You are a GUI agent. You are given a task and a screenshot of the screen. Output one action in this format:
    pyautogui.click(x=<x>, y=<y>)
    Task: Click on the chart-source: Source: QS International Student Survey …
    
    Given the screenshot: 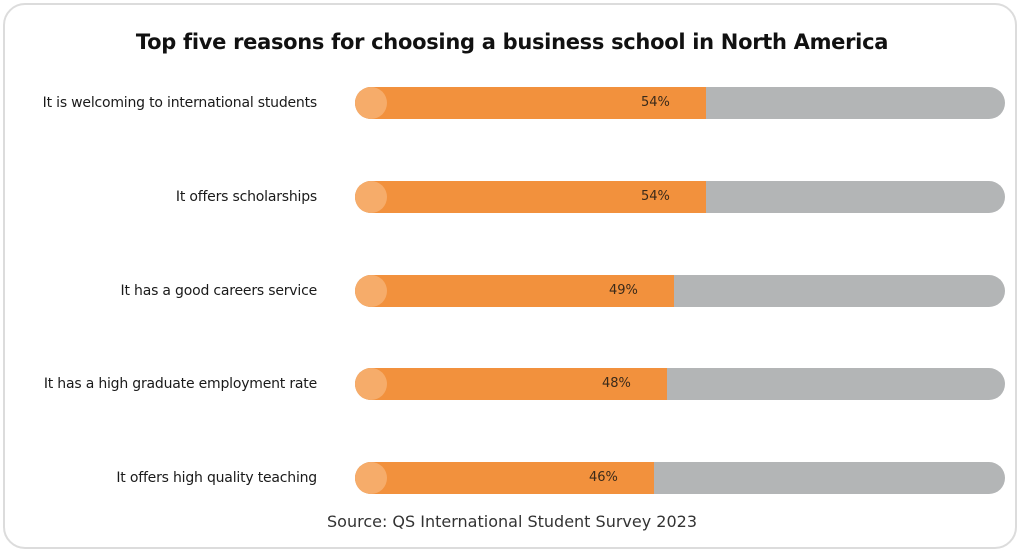 What is the action you would take?
    pyautogui.click(x=512, y=521)
    